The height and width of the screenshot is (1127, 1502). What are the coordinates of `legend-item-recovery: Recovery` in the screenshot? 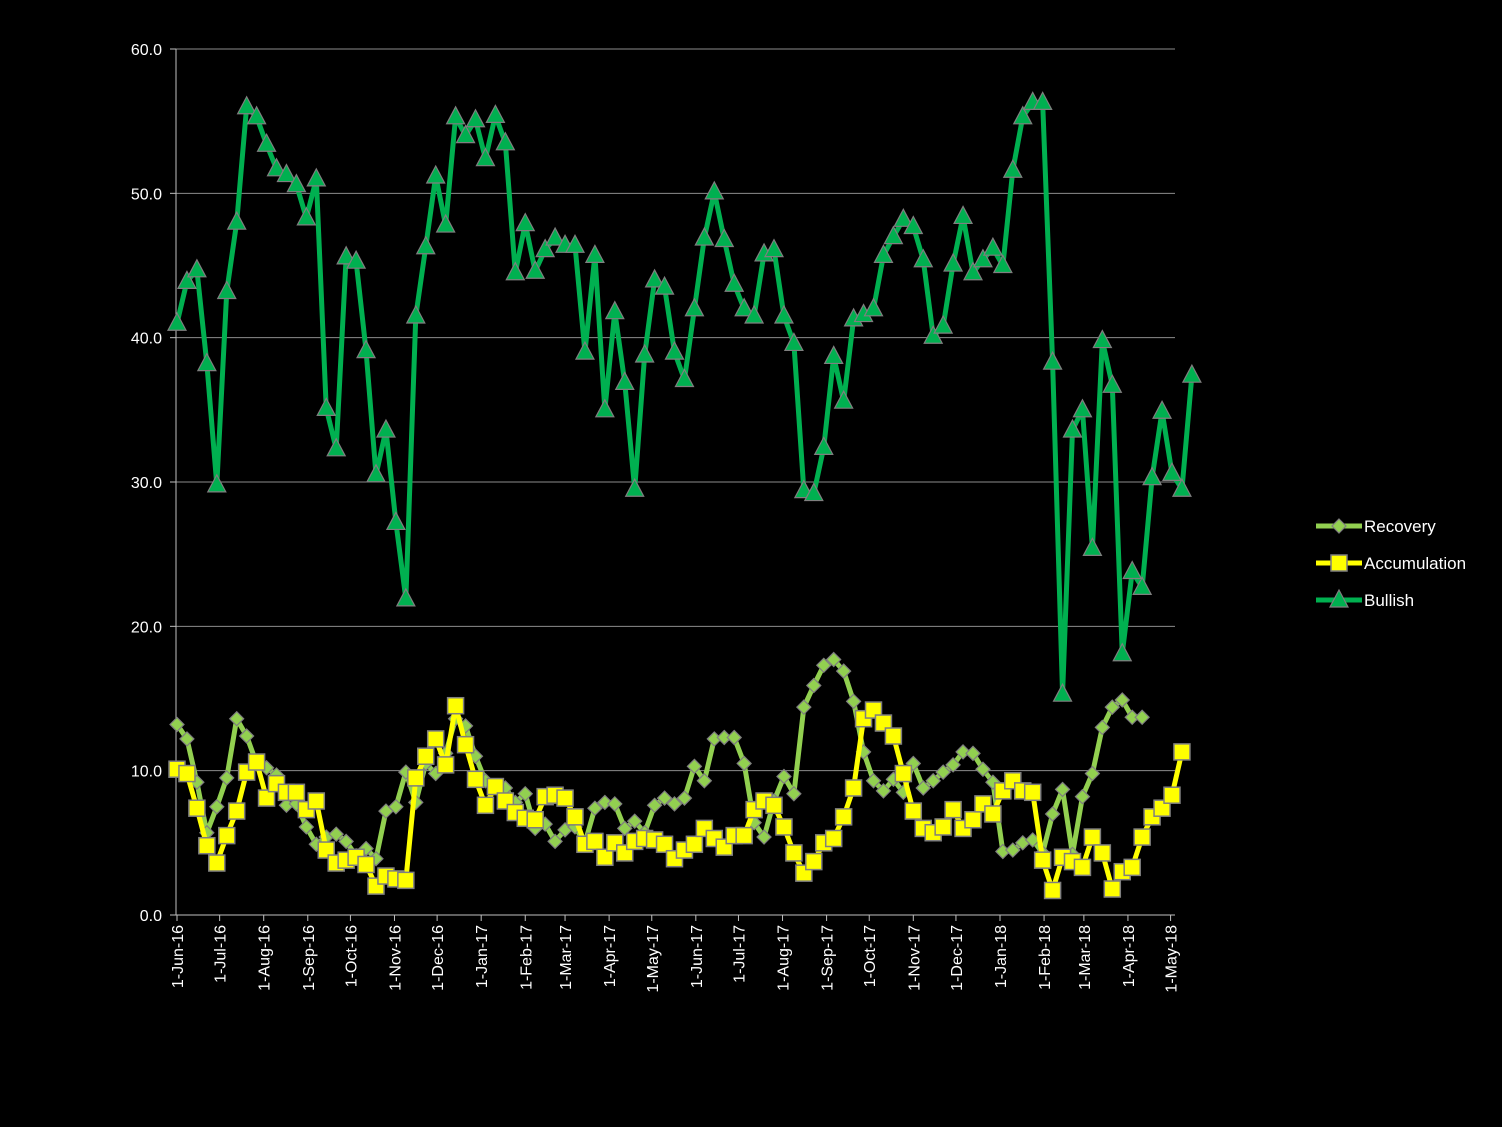 It's located at (1376, 526).